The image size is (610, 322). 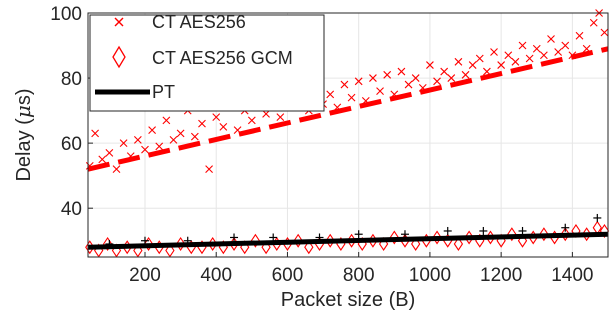 What do you see at coordinates (207, 62) in the screenshot?
I see `legend: CT AES256 CT AES256 GCM PT` at bounding box center [207, 62].